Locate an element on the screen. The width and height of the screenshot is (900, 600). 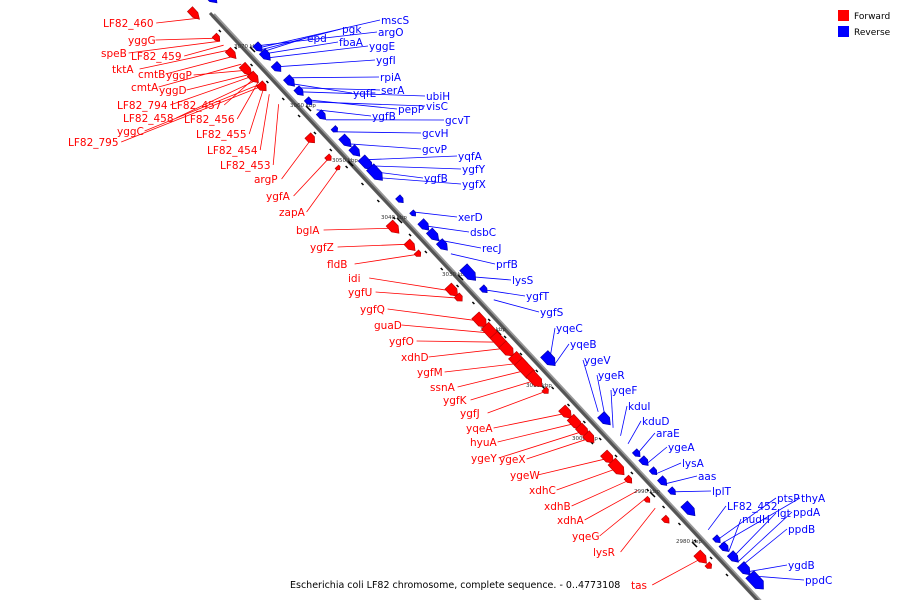
gene-label-lf82-454: LF82_454 is located at coordinates (232, 151).